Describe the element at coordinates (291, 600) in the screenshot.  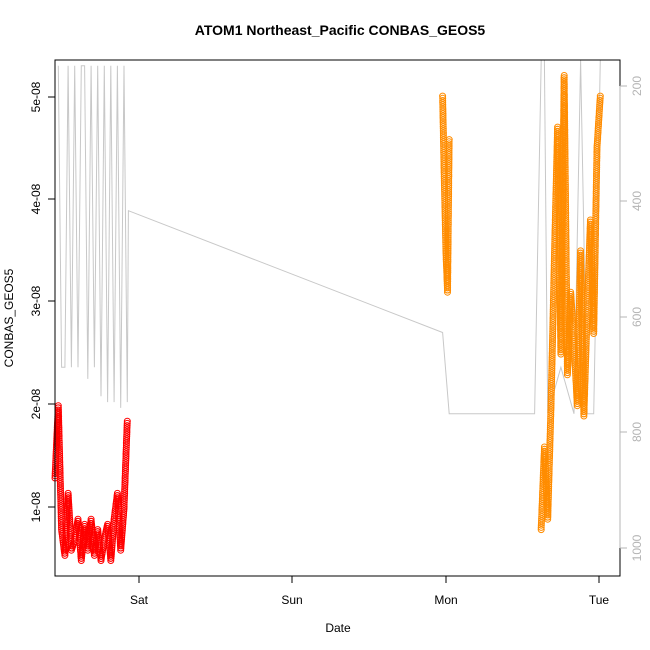
I see `x-tick-label-sun: Sun` at that location.